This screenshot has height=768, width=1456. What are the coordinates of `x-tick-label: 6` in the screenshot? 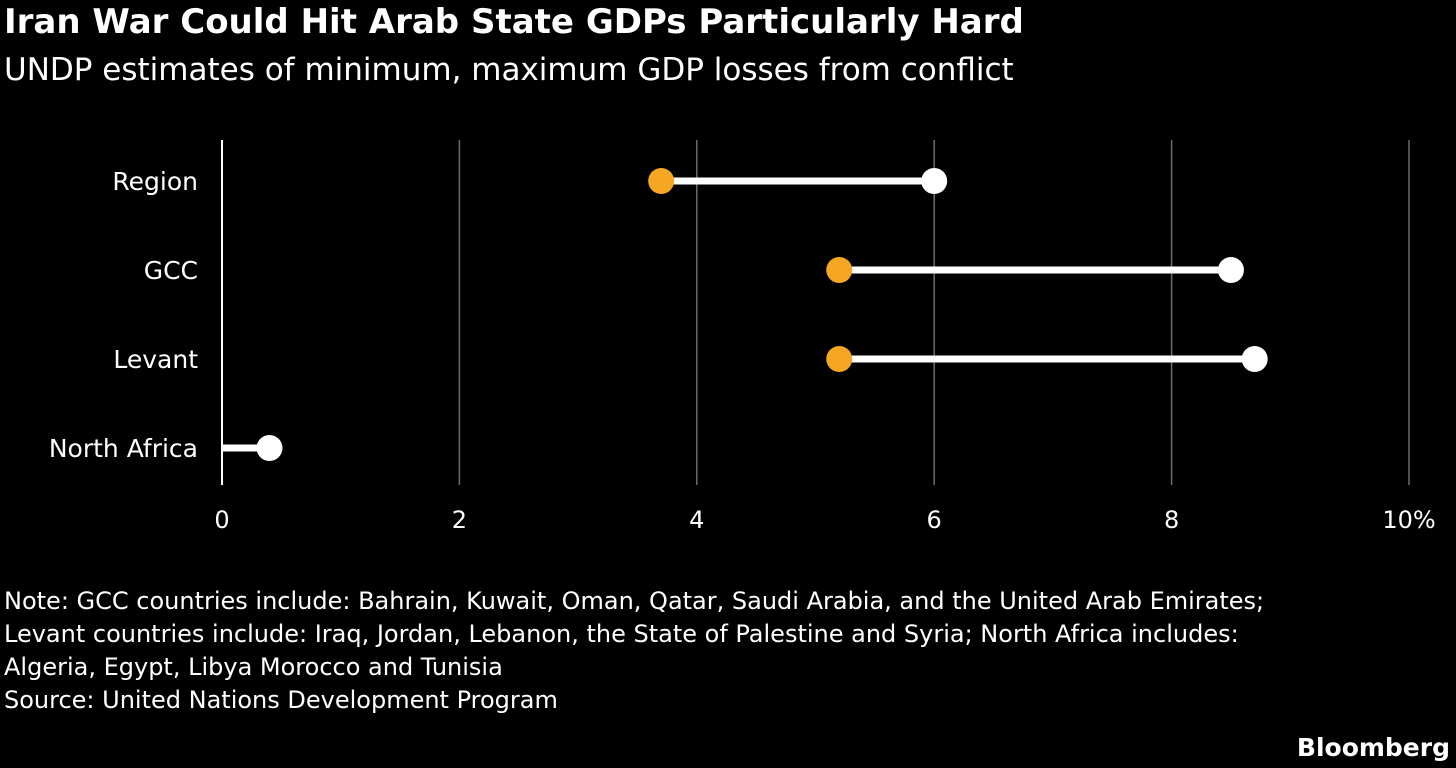 It's located at (934, 520).